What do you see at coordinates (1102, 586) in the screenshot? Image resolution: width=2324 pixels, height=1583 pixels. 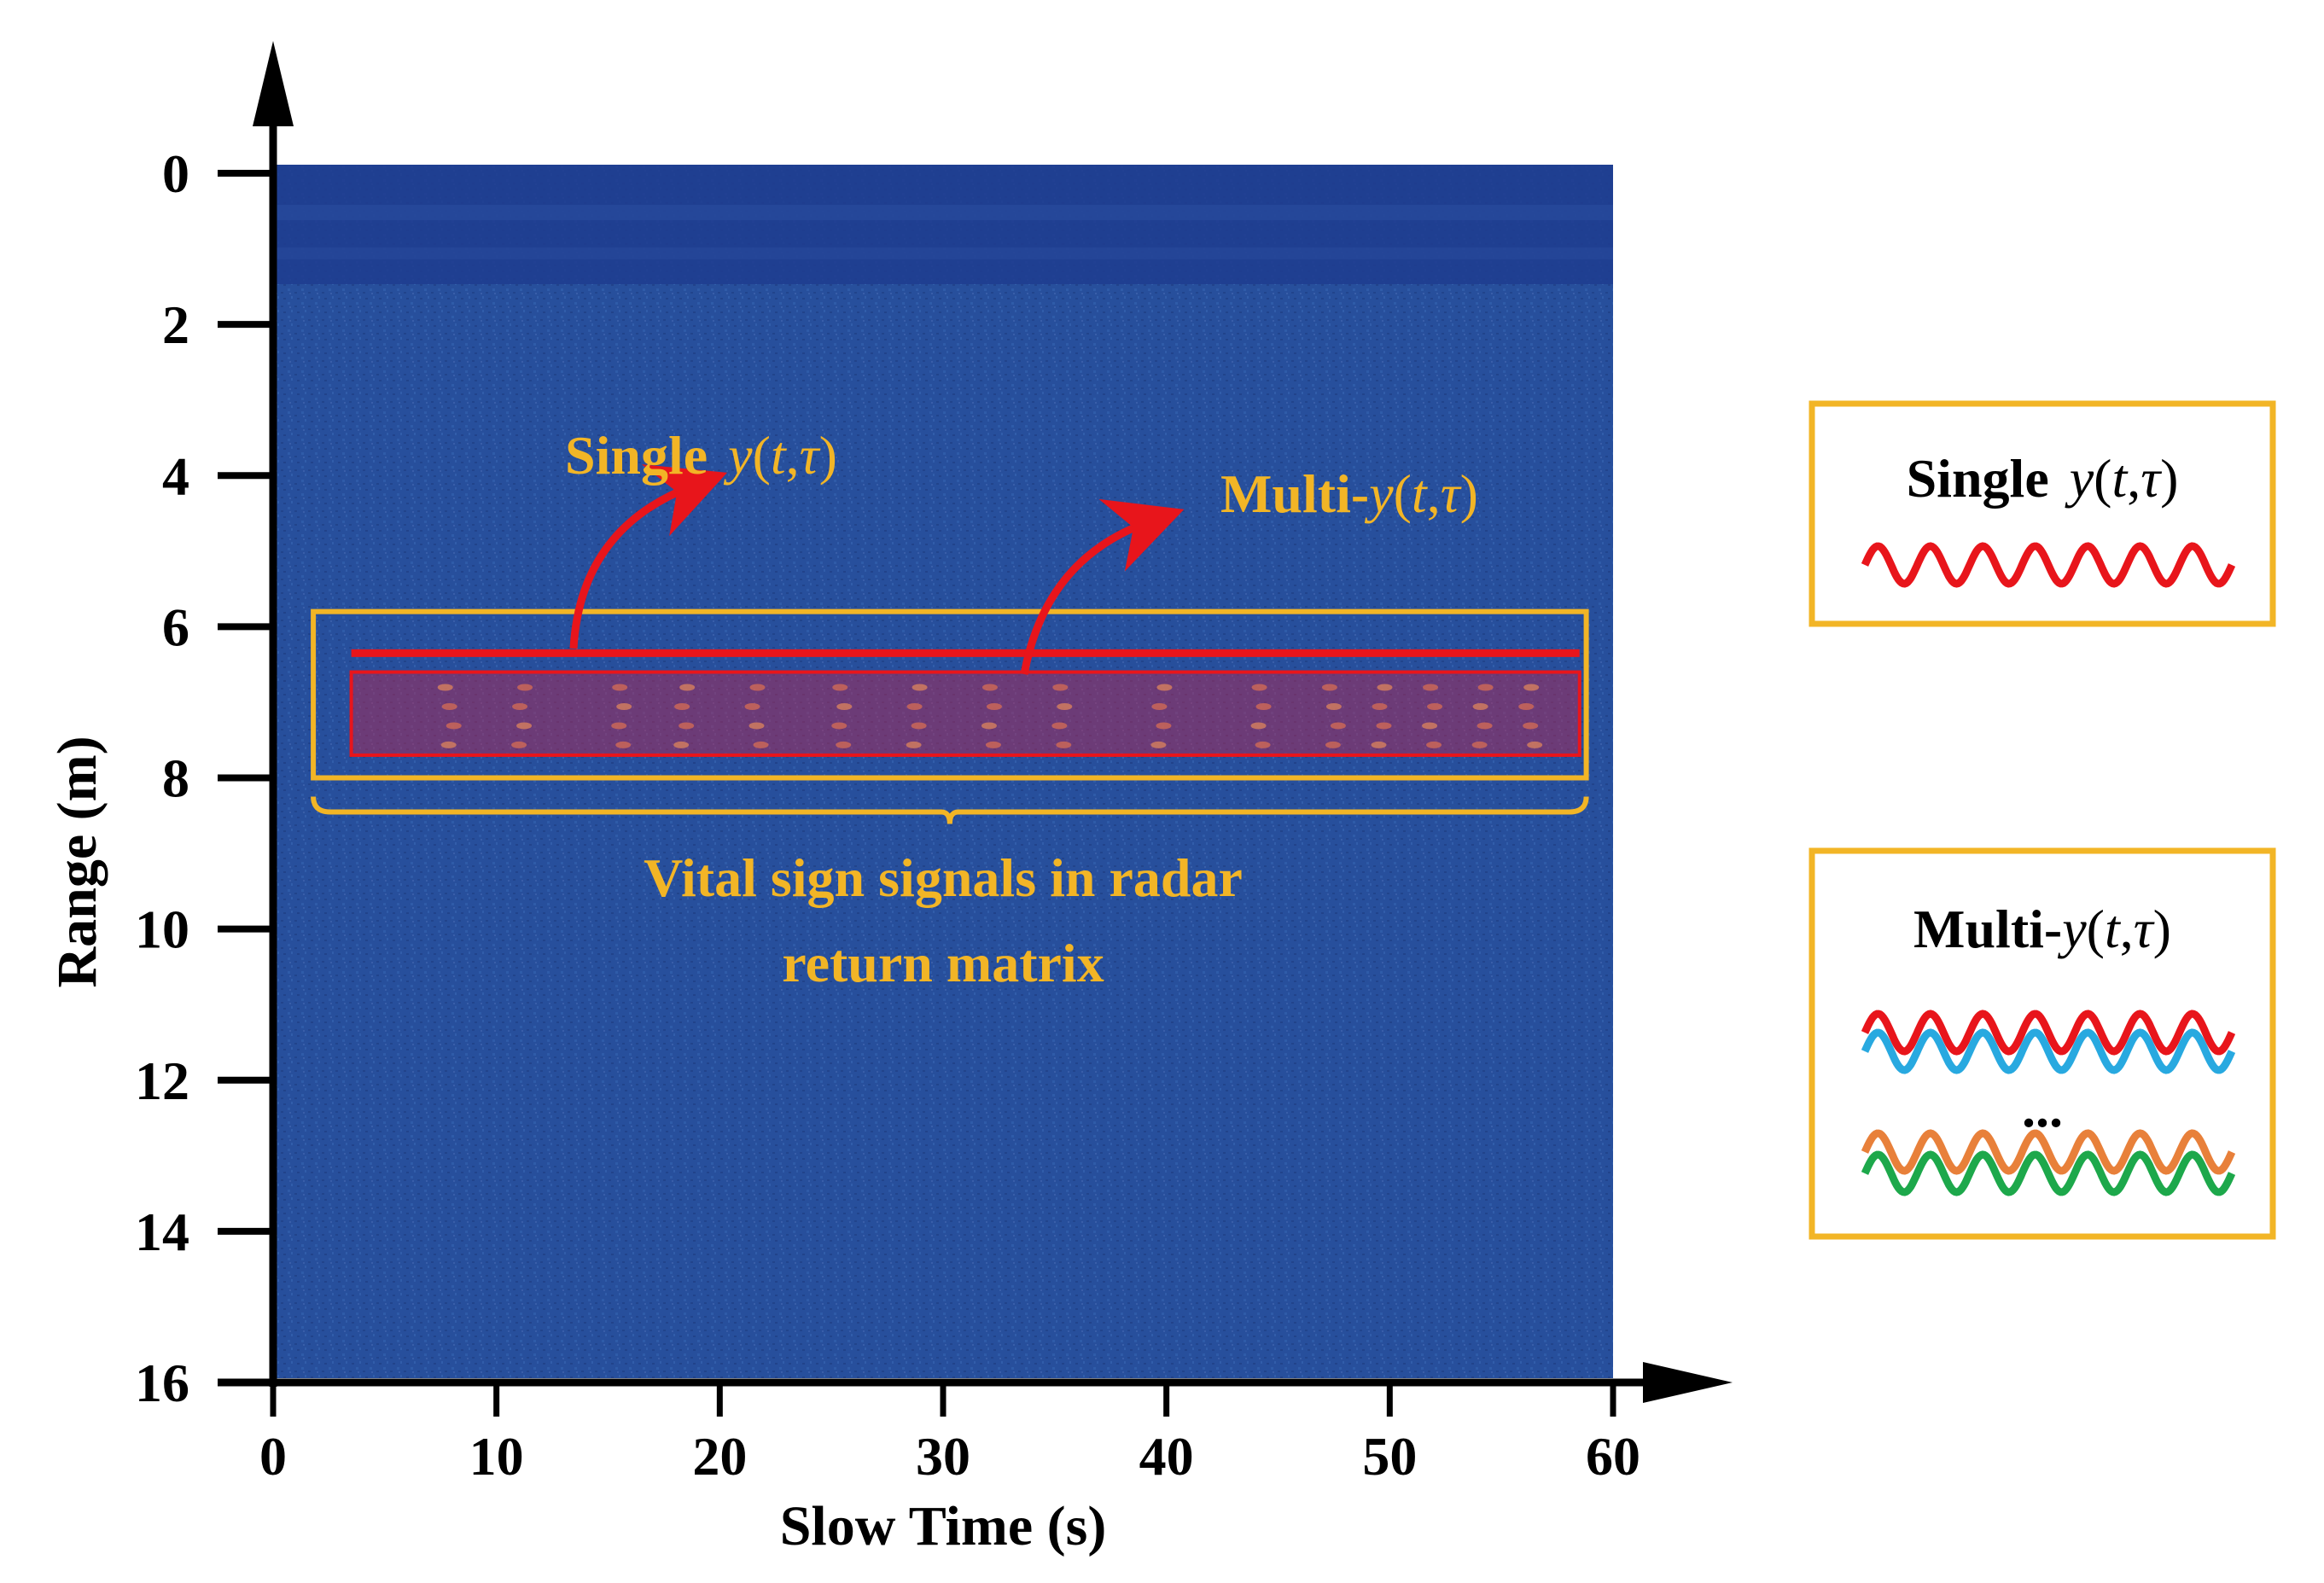 I see `multi-arrow` at bounding box center [1102, 586].